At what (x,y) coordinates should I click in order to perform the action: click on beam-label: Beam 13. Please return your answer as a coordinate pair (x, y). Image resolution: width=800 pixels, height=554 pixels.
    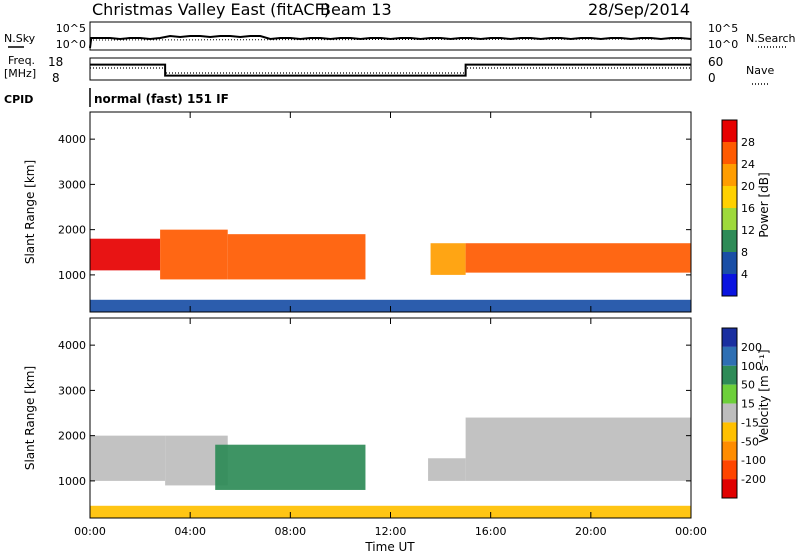
    Looking at the image, I should click on (356, 9).